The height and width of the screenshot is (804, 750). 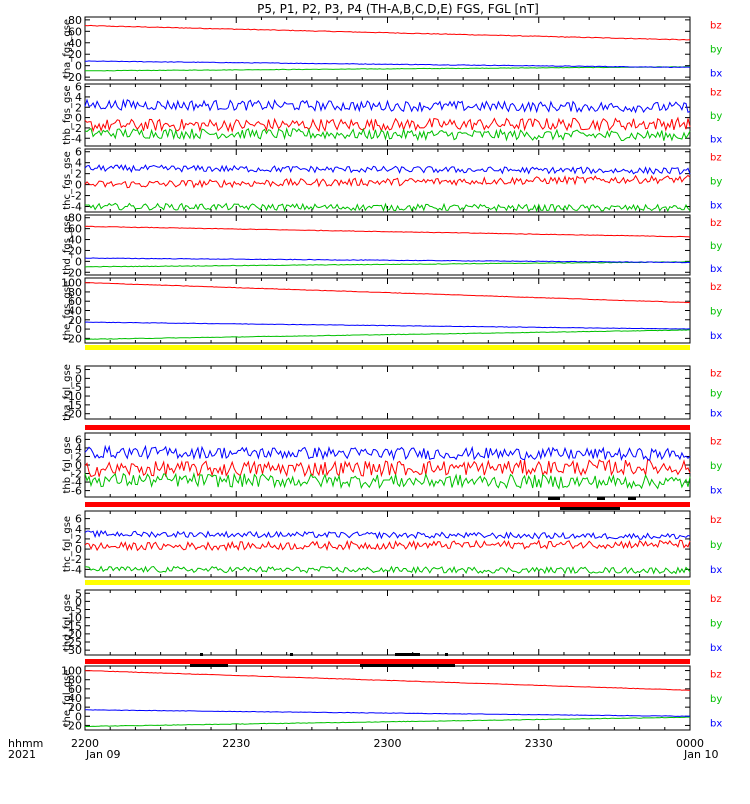 I want to click on y-tick-label: 6, so click(x=78, y=87).